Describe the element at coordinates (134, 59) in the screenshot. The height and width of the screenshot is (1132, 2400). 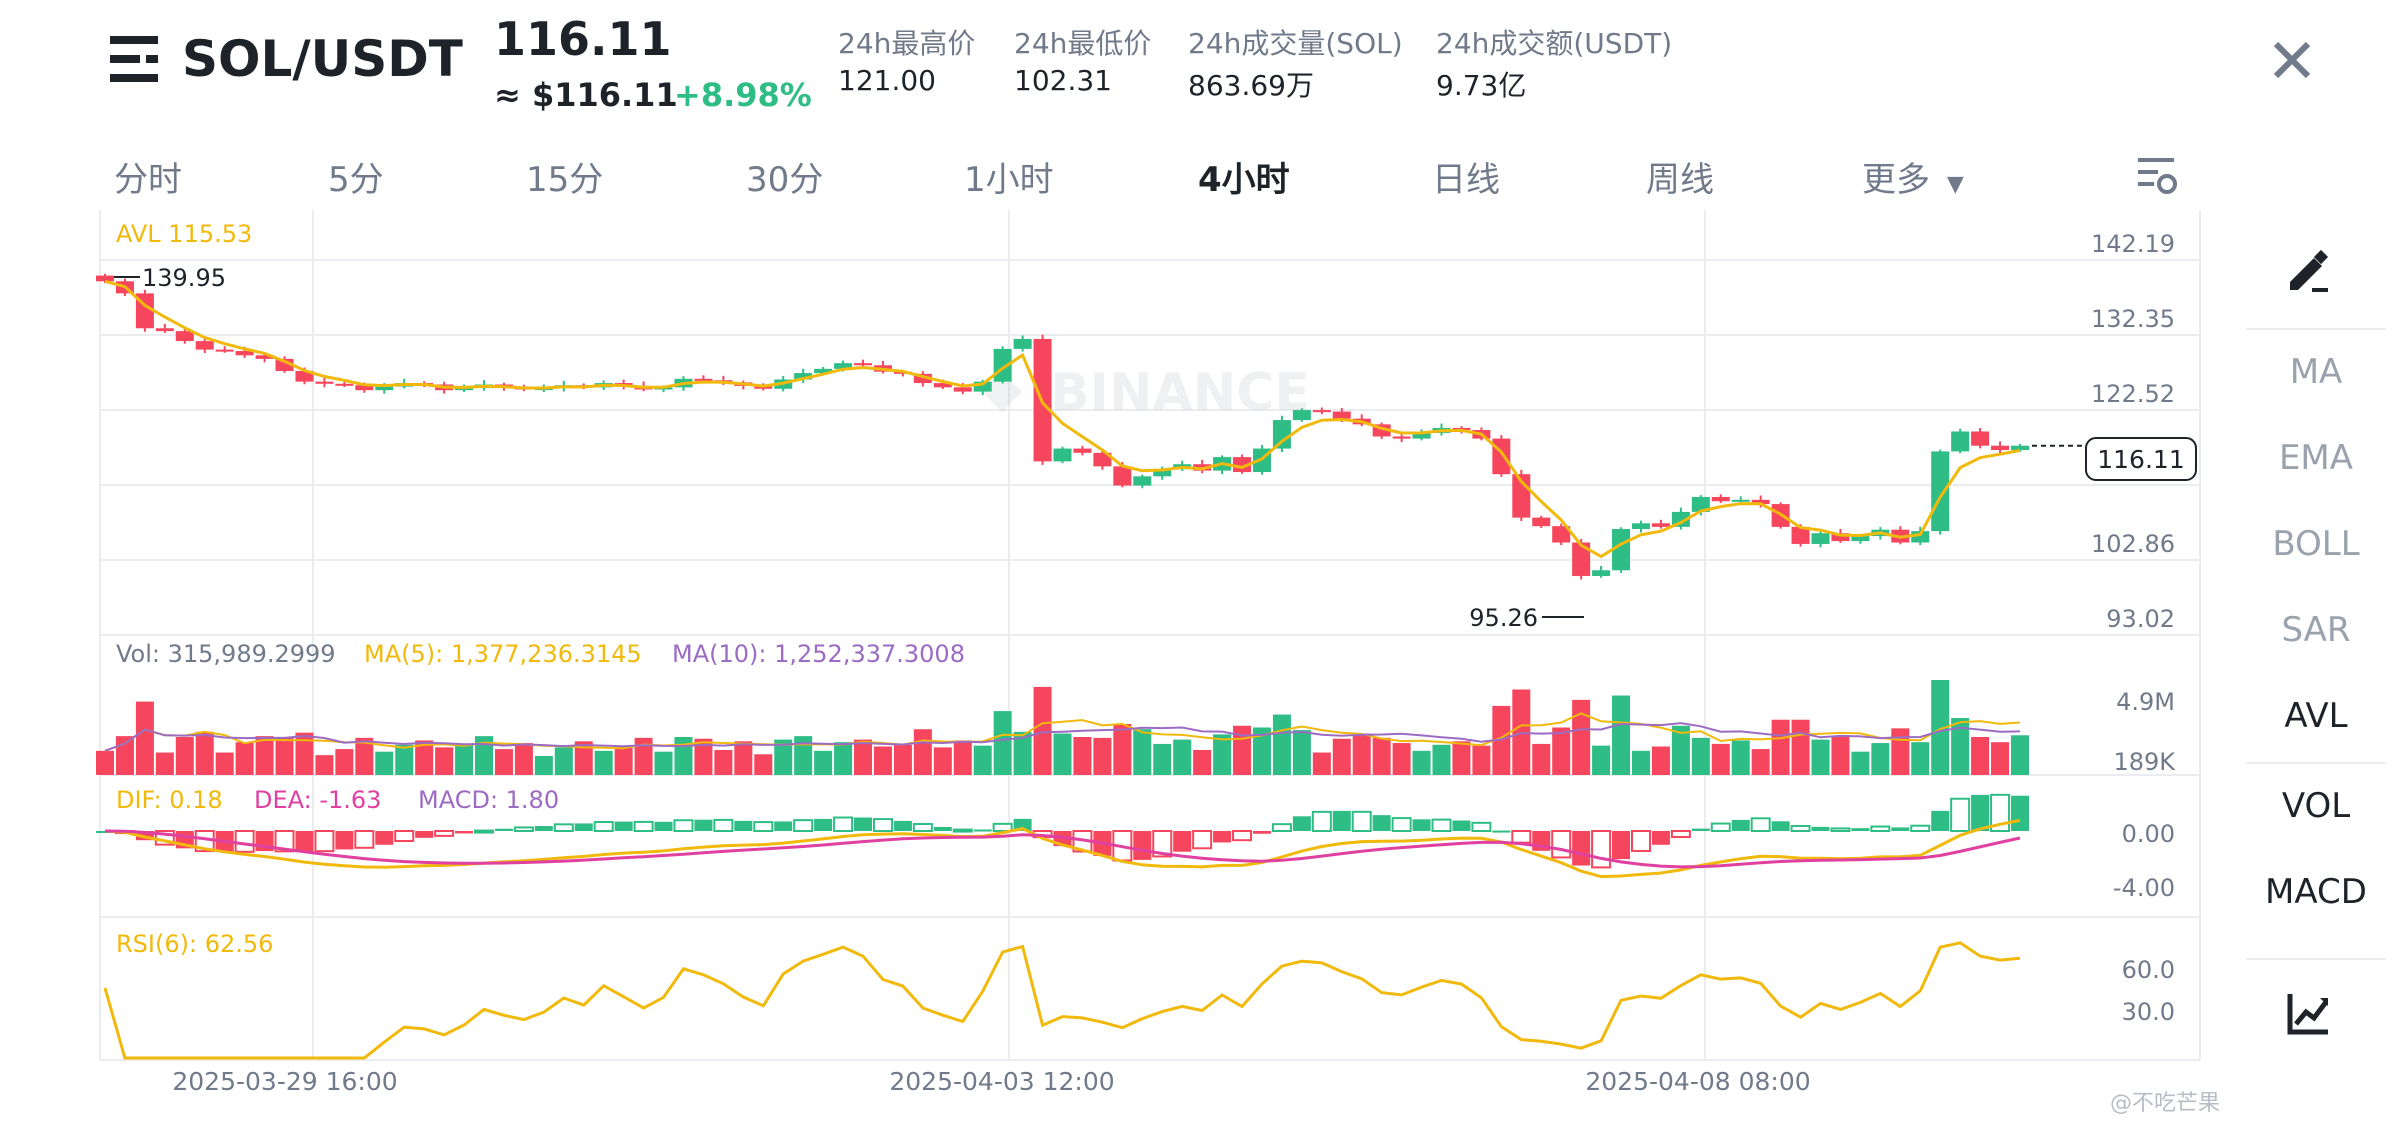
I see `menu-icon` at that location.